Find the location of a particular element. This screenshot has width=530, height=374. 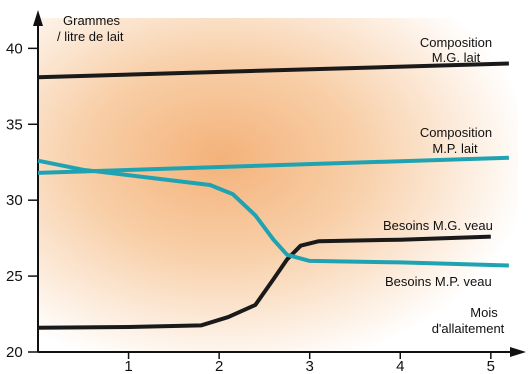

series-line-mp_lait is located at coordinates (273, 165).